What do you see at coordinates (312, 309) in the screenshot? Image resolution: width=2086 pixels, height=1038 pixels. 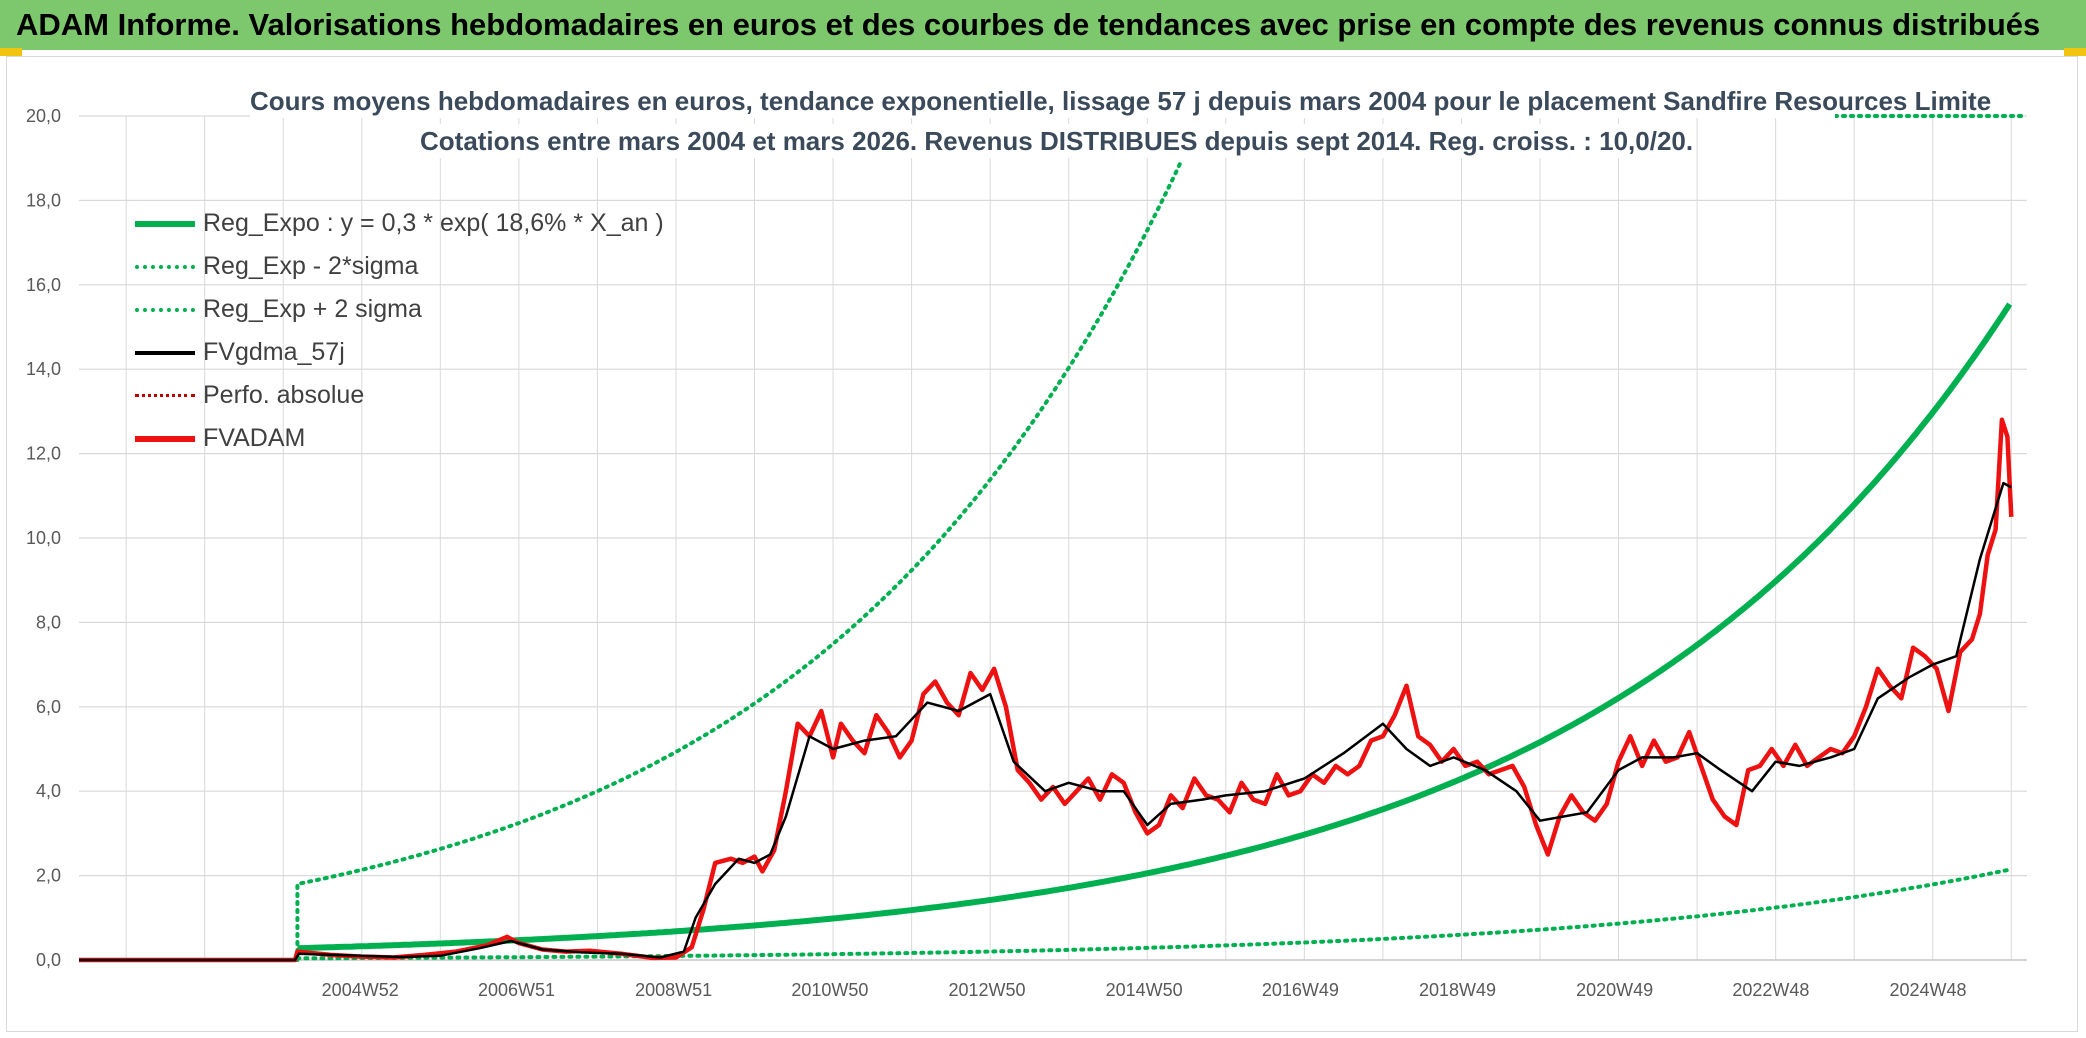 I see `legend-label-reg-exp-plus: Reg_Exp + 2 sigma` at bounding box center [312, 309].